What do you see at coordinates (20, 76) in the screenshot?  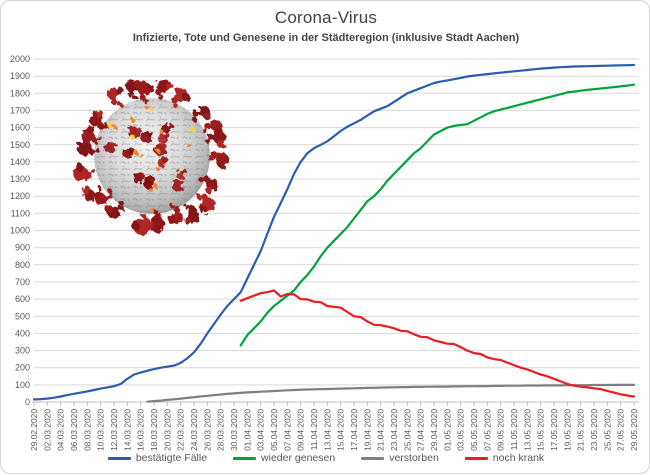 I see `y-tick-label: 1900` at bounding box center [20, 76].